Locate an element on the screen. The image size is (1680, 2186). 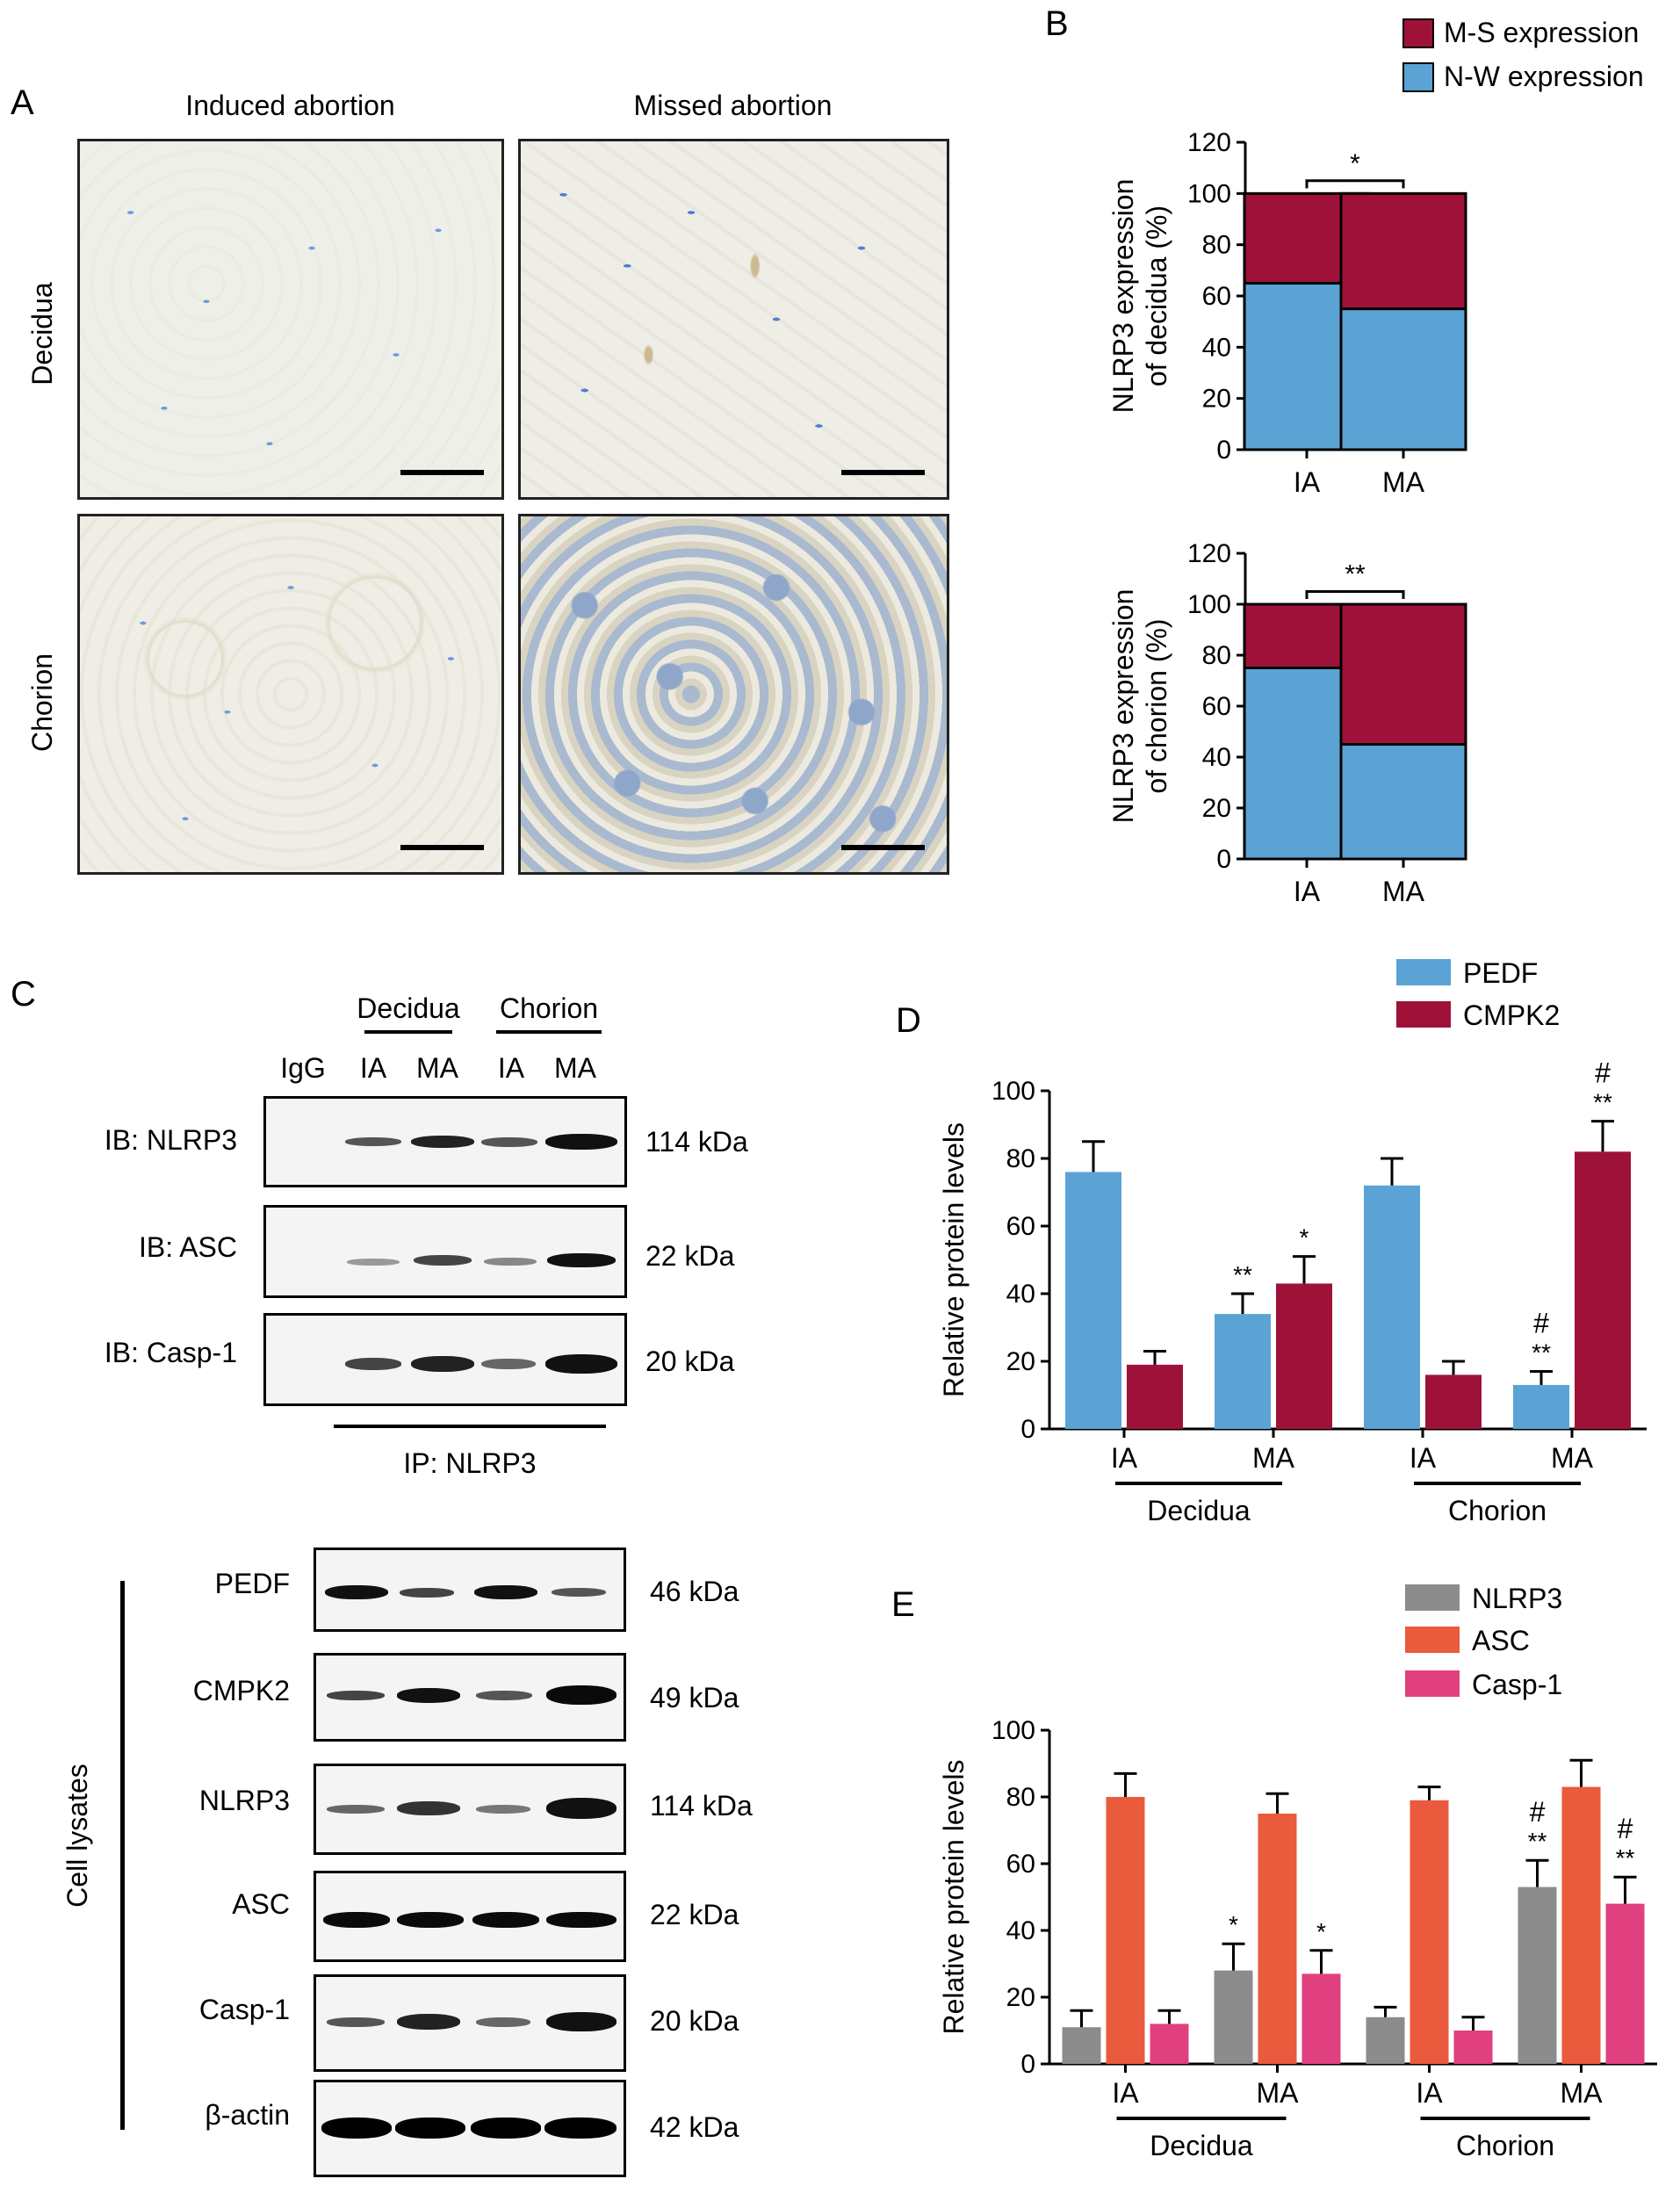
group-label-chorion: Chorion is located at coordinates (549, 1008).